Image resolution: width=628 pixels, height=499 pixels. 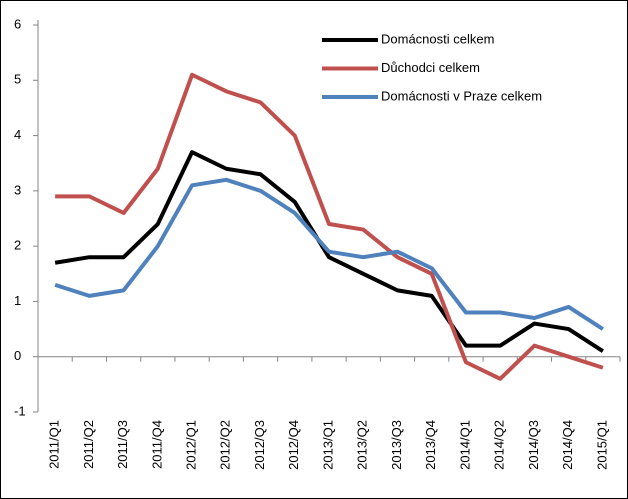 What do you see at coordinates (396, 445) in the screenshot?
I see `x-tick-label: 2013/Q3` at bounding box center [396, 445].